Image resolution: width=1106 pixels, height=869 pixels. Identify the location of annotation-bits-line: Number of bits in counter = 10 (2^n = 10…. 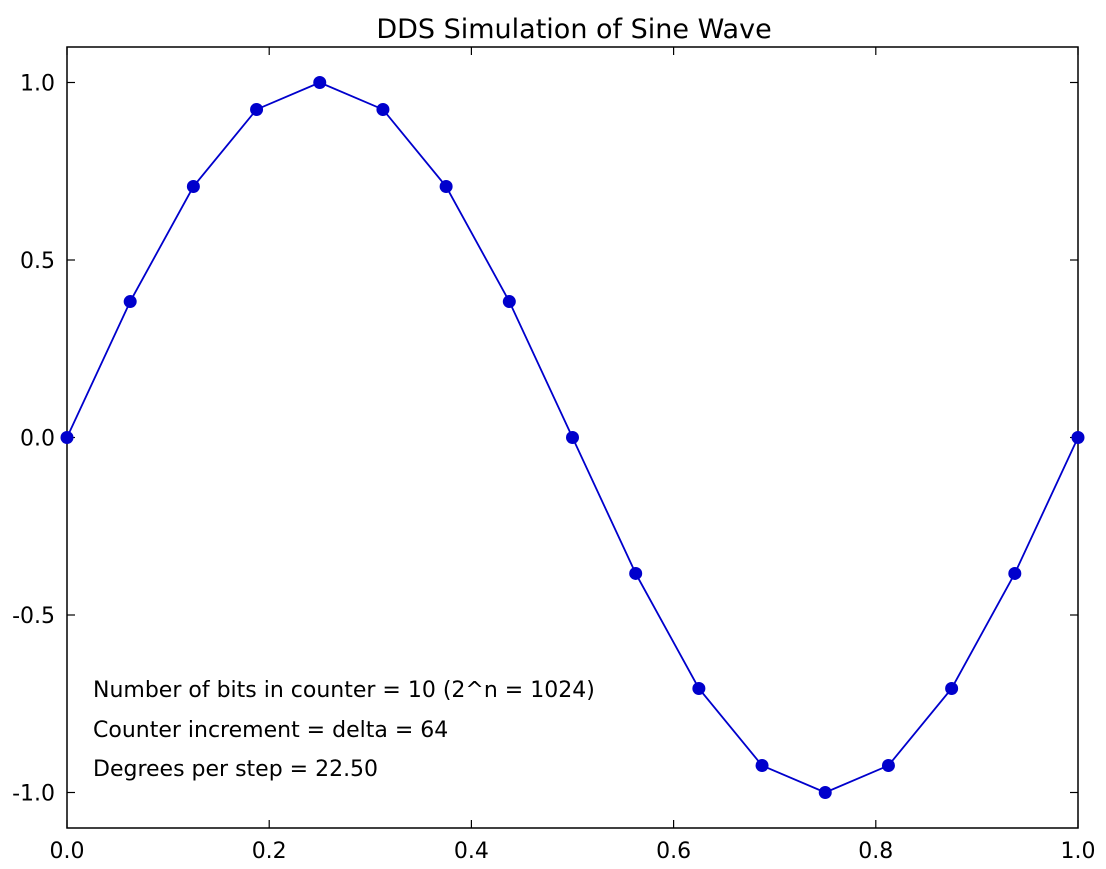
(344, 690).